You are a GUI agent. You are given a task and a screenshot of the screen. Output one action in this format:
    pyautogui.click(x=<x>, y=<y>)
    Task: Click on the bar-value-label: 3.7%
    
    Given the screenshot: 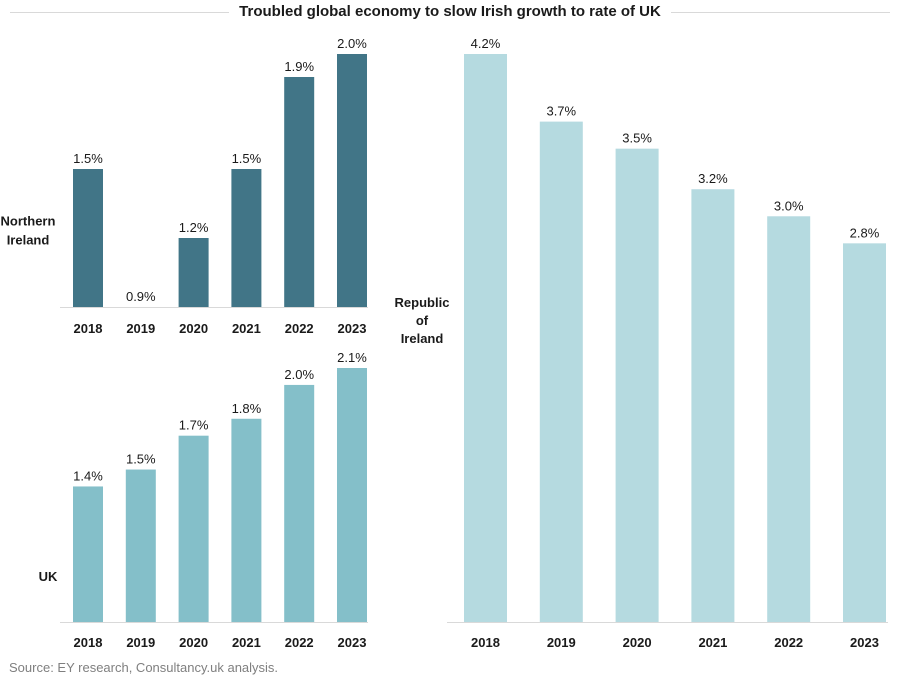 What is the action you would take?
    pyautogui.click(x=561, y=111)
    